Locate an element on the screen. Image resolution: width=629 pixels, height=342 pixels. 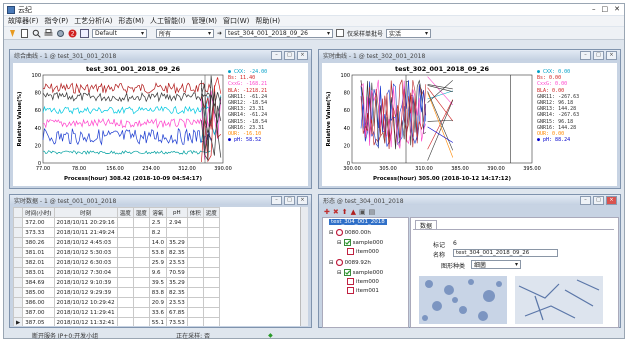
column-header: 温度 is located at coordinates (125, 212).